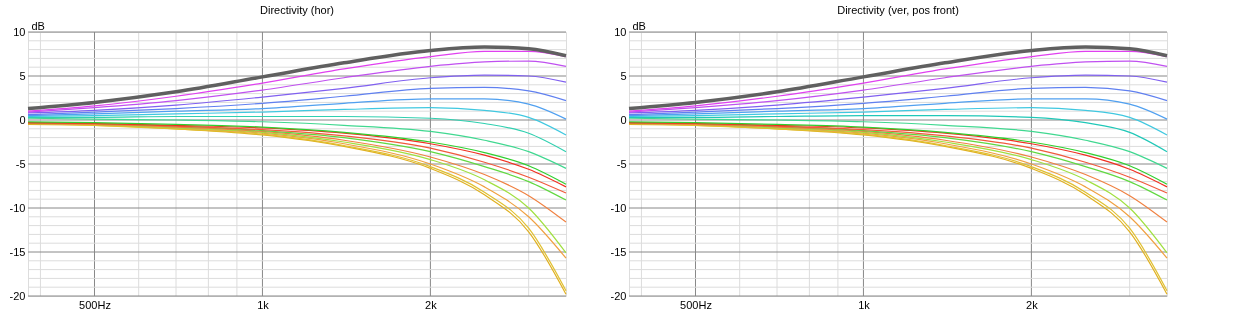 The width and height of the screenshot is (1240, 331). Describe the element at coordinates (297, 10) in the screenshot. I see `chart-title: Directivity (hor)` at that location.